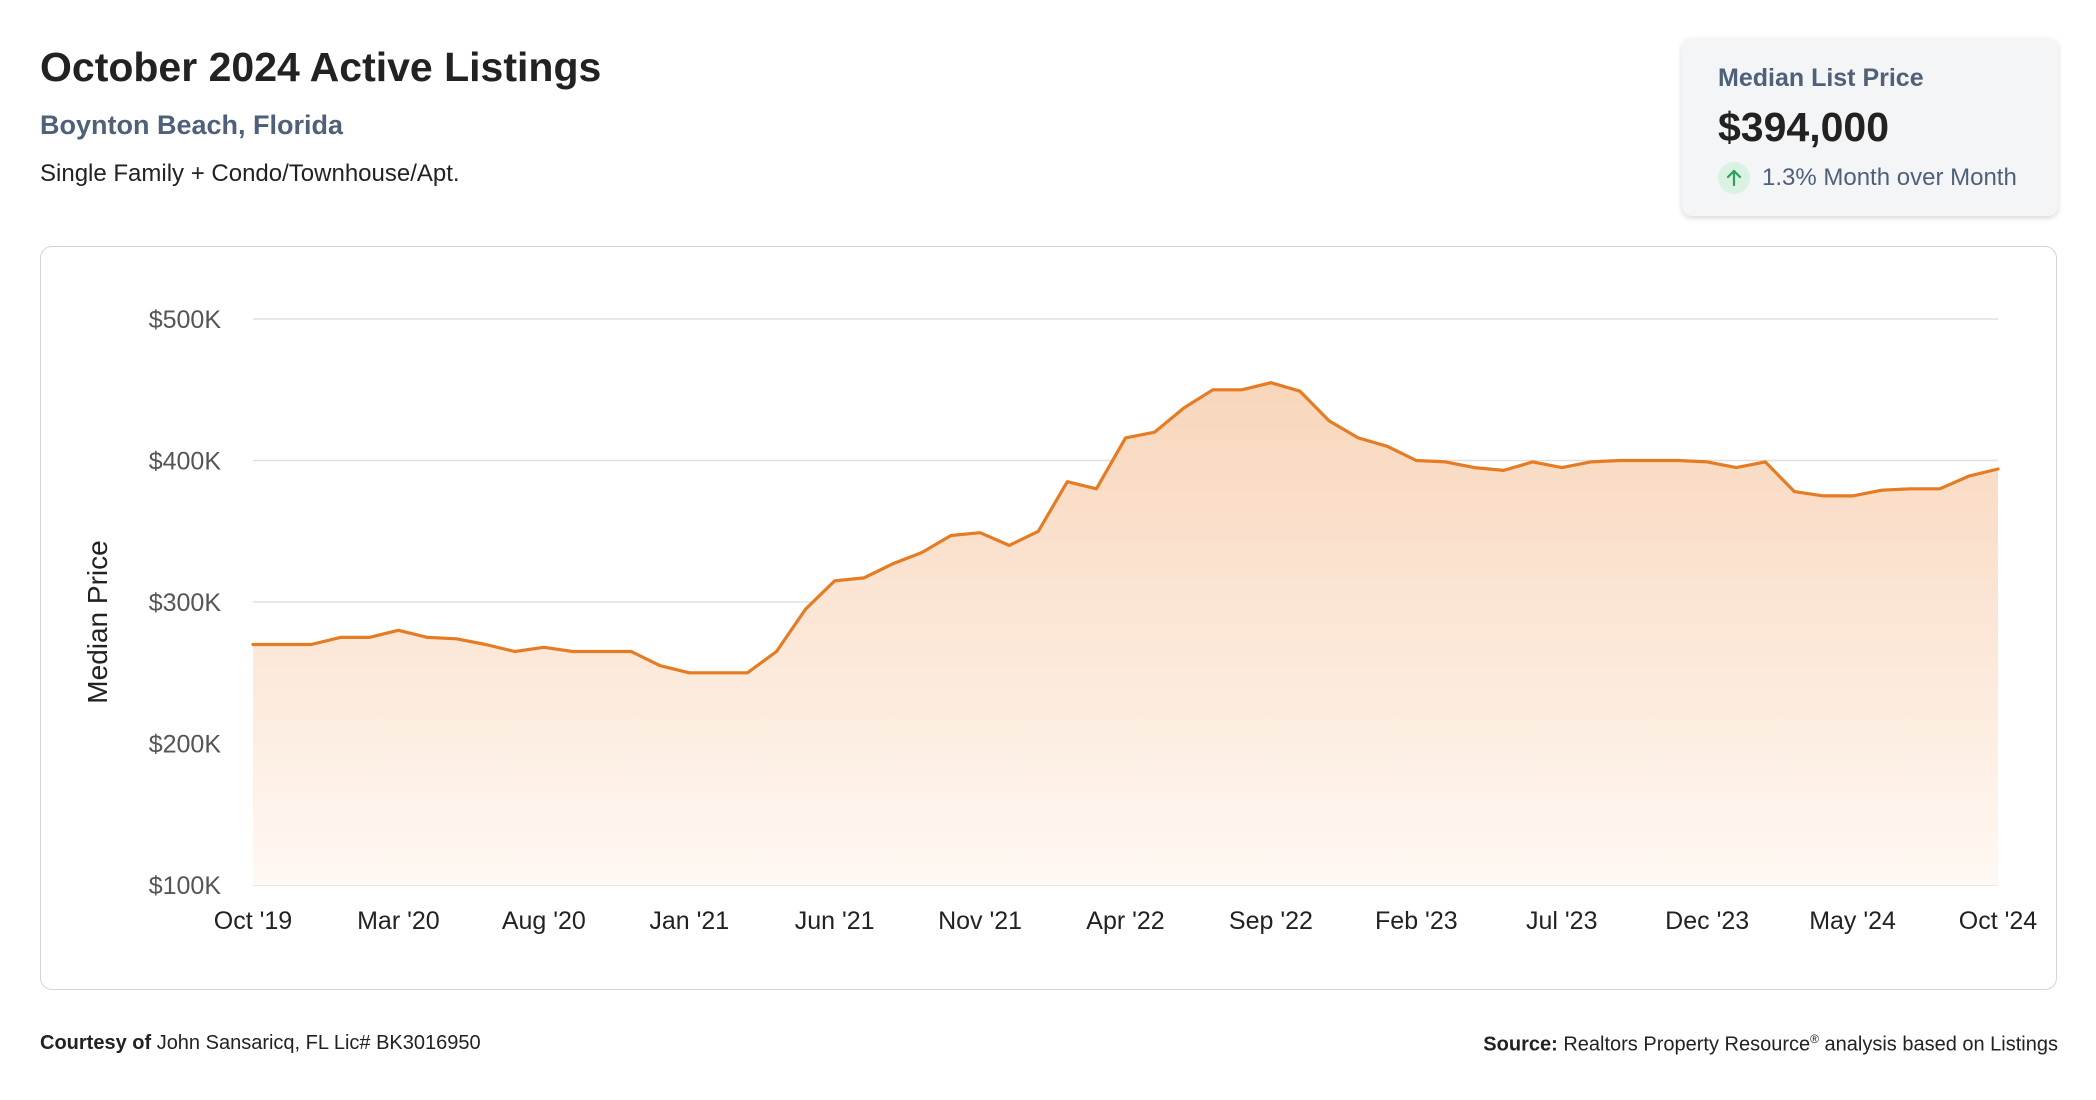  Describe the element at coordinates (185, 462) in the screenshot. I see `y-tick-label: $400K` at that location.